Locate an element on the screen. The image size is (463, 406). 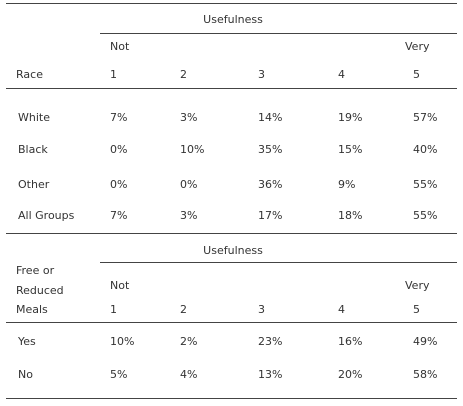
cell: 5% is located at coordinates (119, 374).